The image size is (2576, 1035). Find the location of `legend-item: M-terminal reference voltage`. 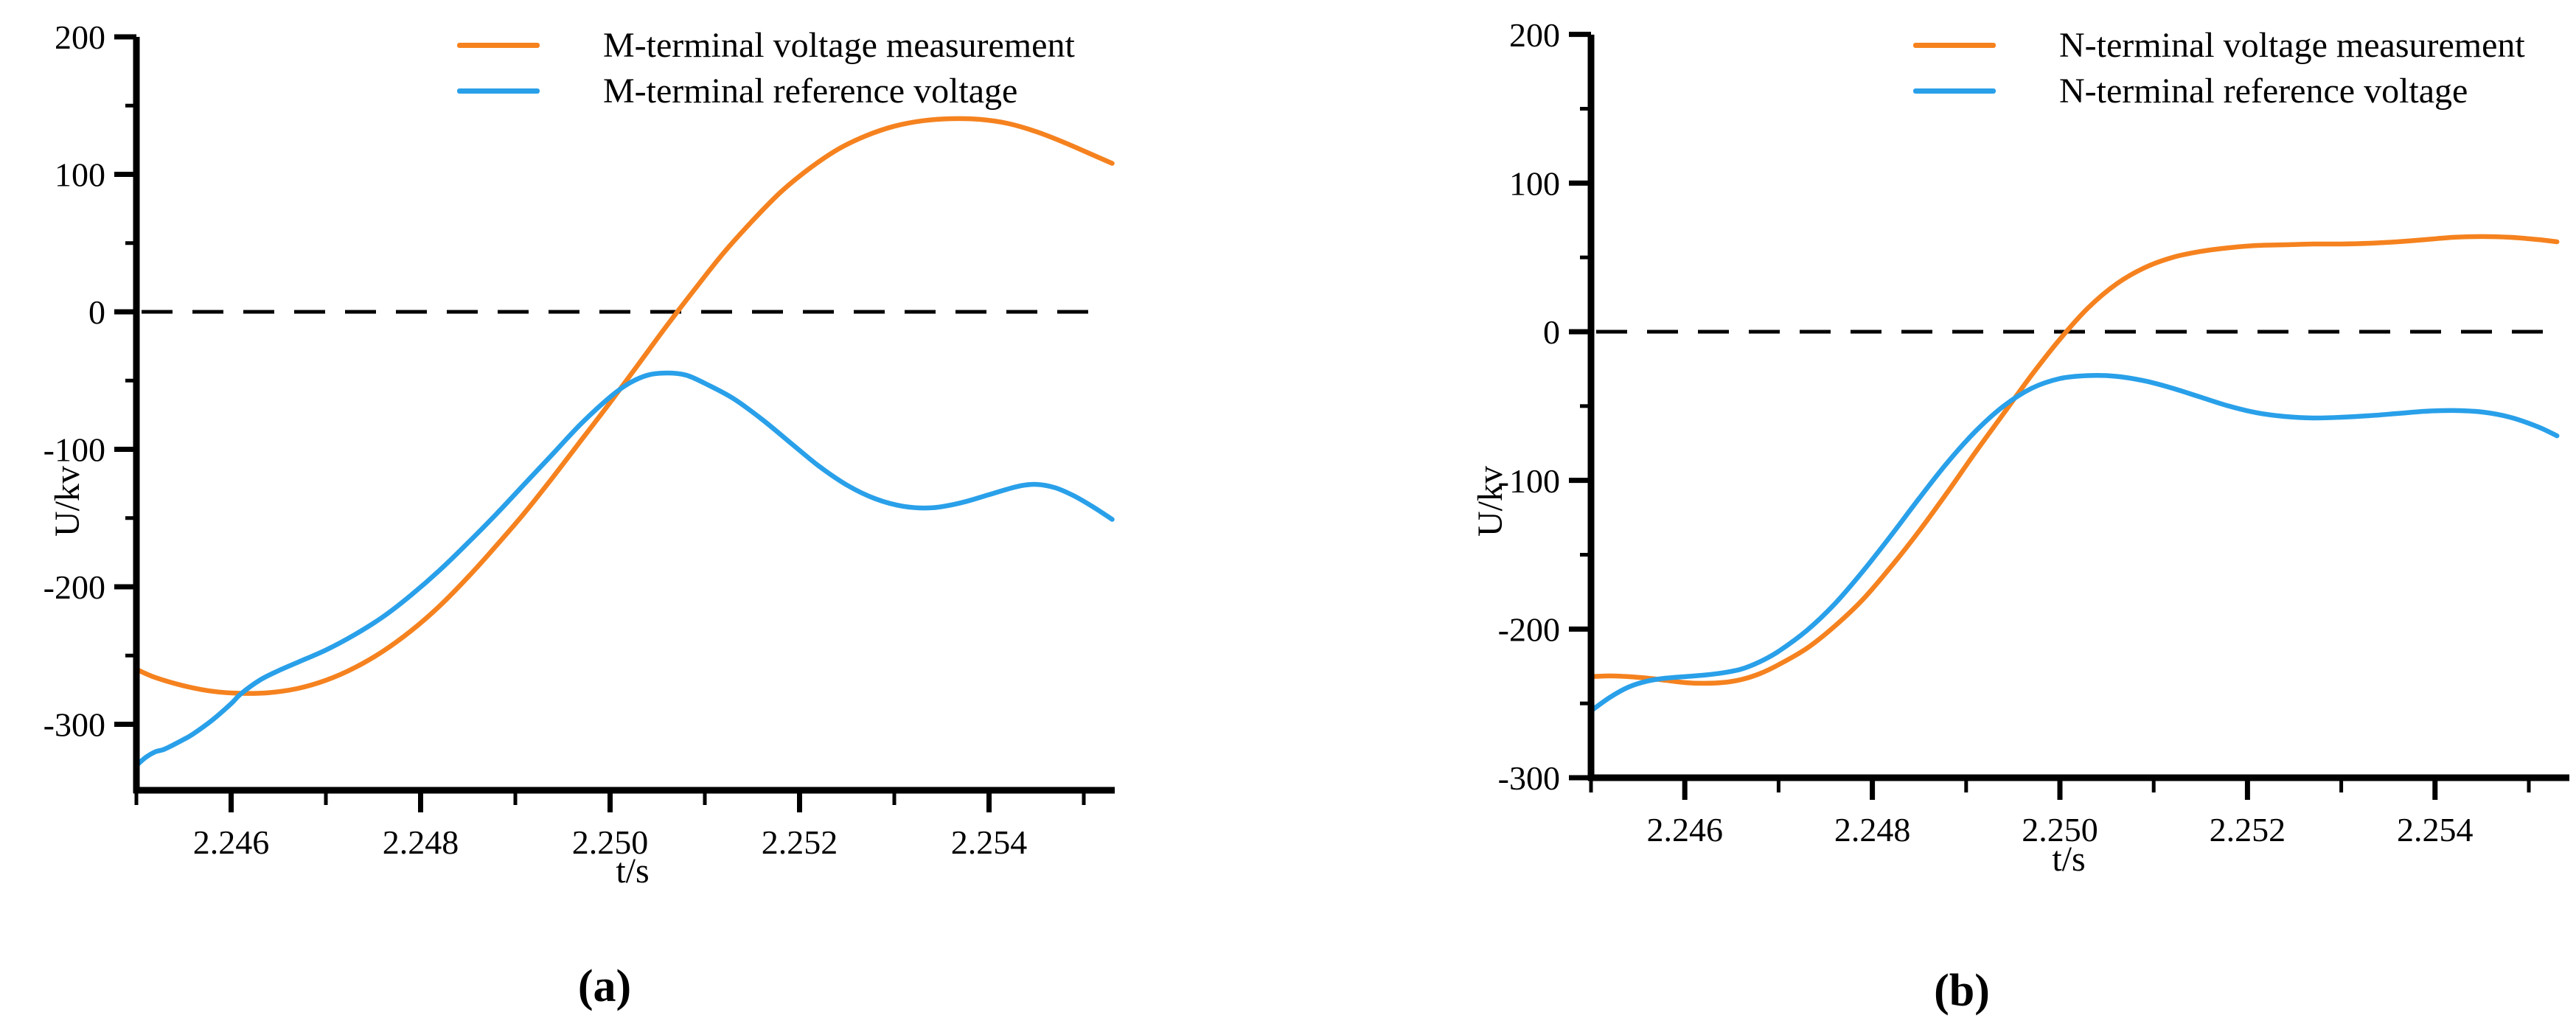

legend-item: M-terminal reference voltage is located at coordinates (766, 91).